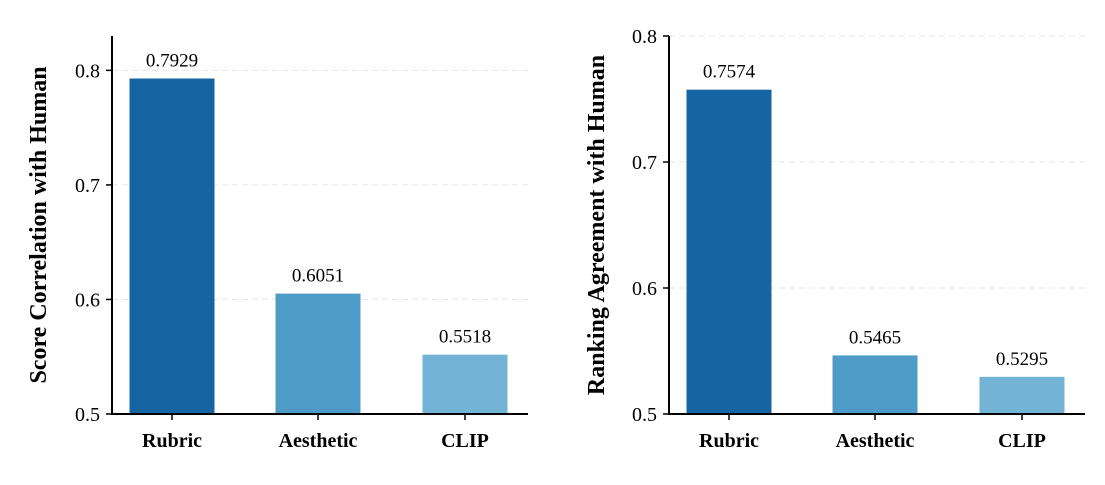 This screenshot has height=485, width=1105. What do you see at coordinates (1022, 359) in the screenshot?
I see `data-label: 0.5295` at bounding box center [1022, 359].